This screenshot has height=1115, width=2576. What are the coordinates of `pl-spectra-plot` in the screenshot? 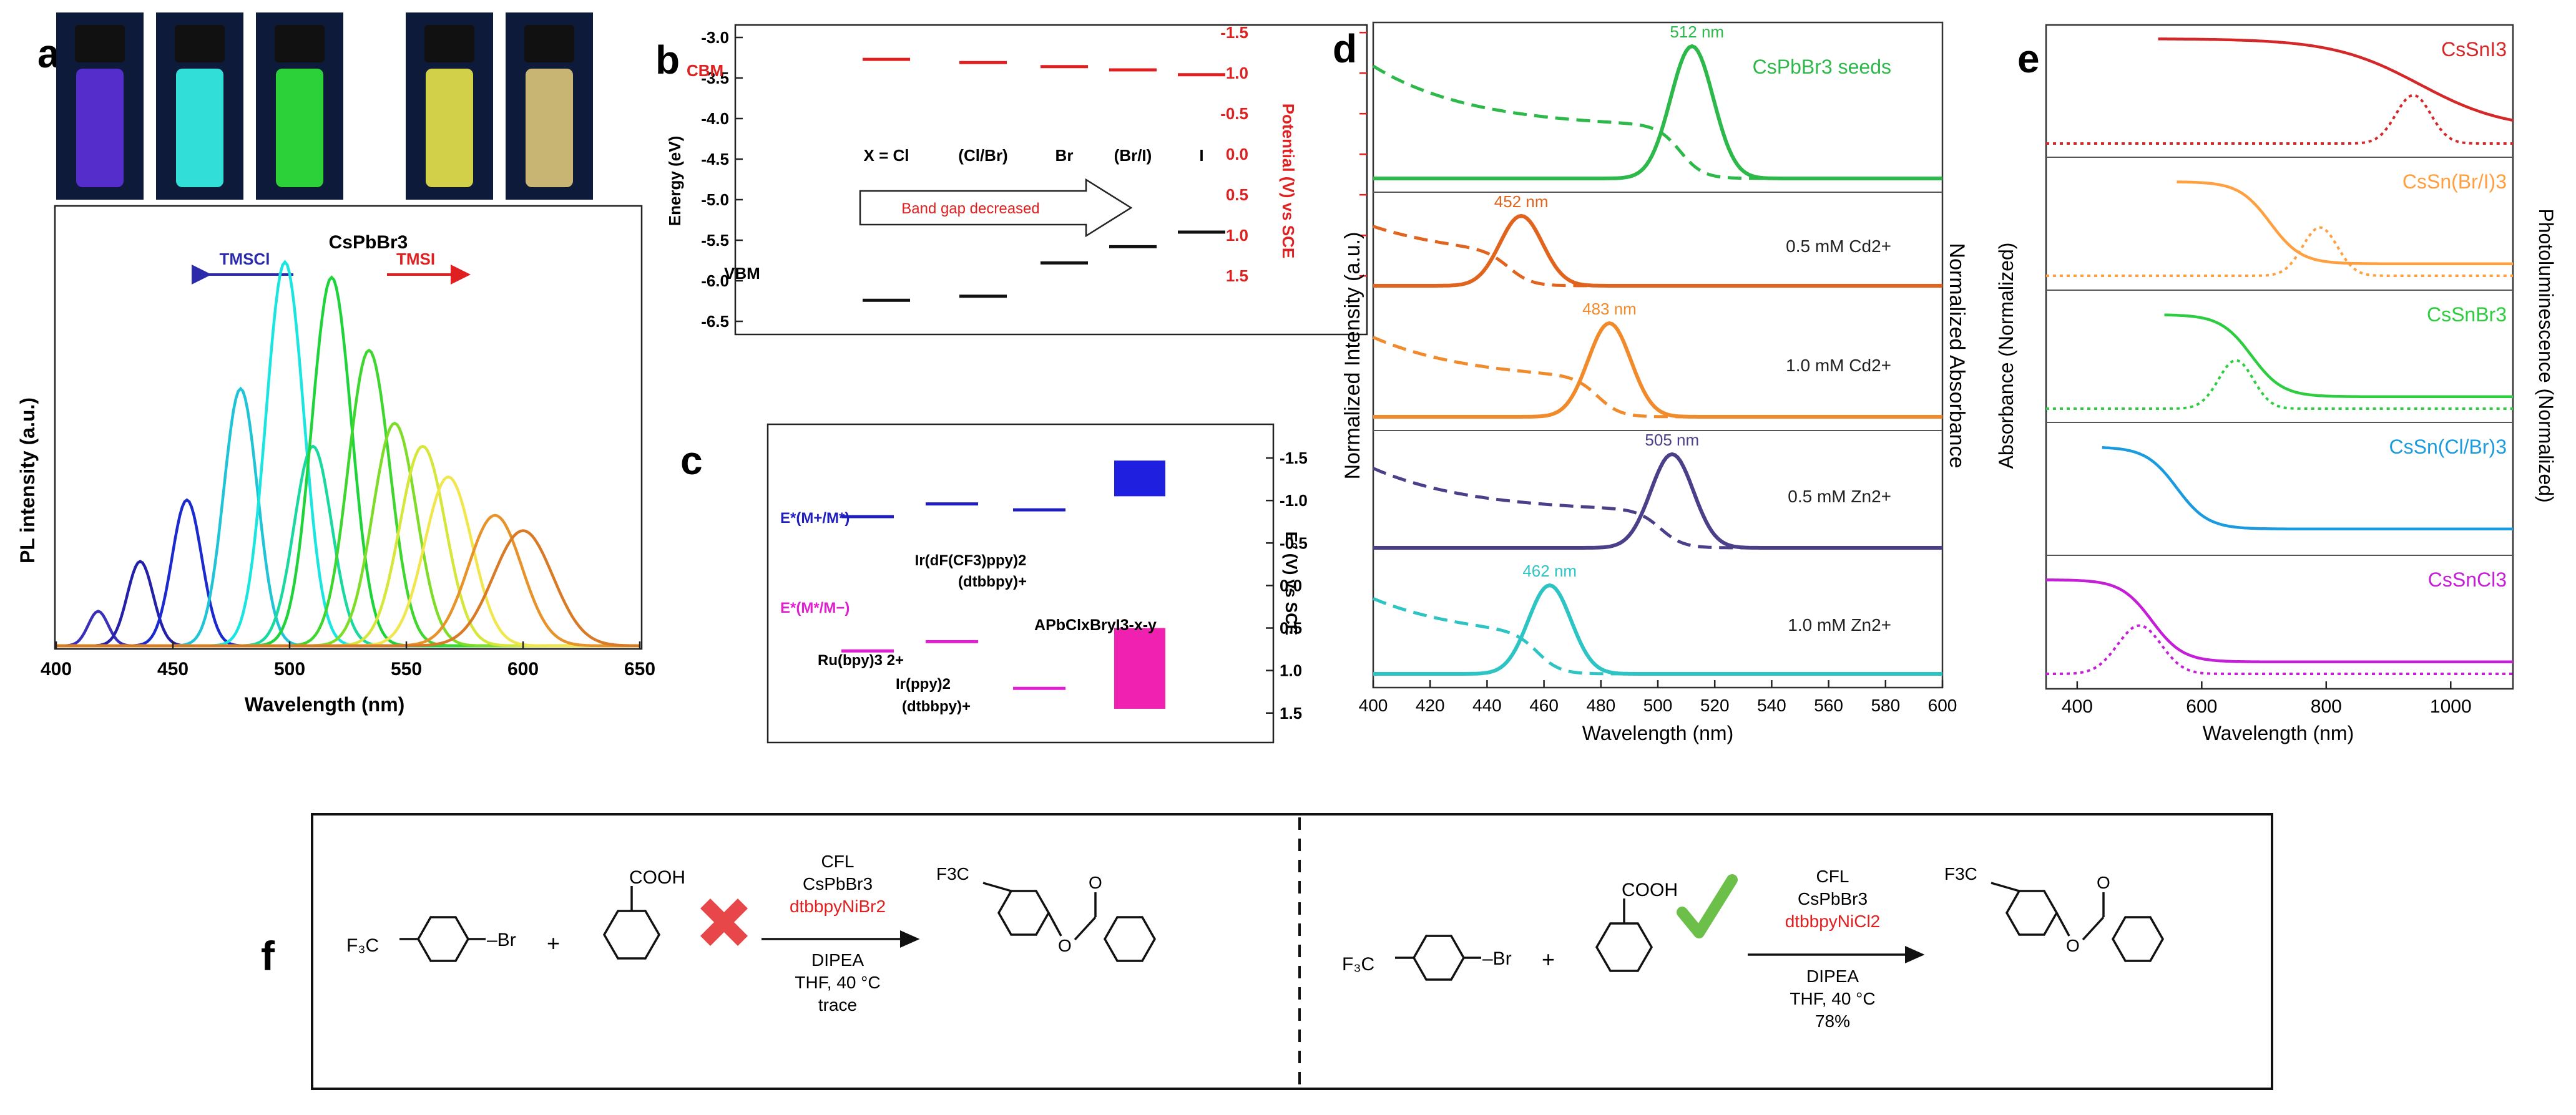 It's located at (348, 454).